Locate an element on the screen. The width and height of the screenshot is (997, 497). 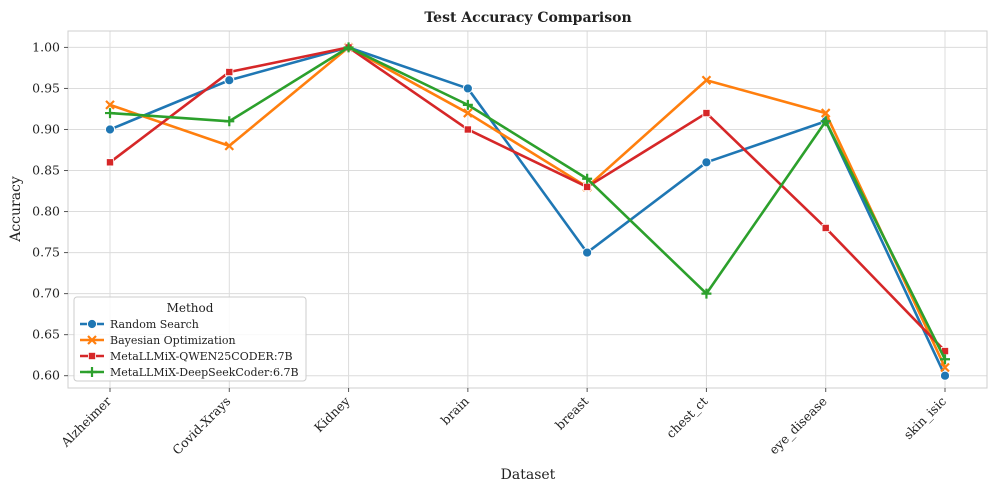
y-axis-label: Accuracy is located at coordinates (16, 209).